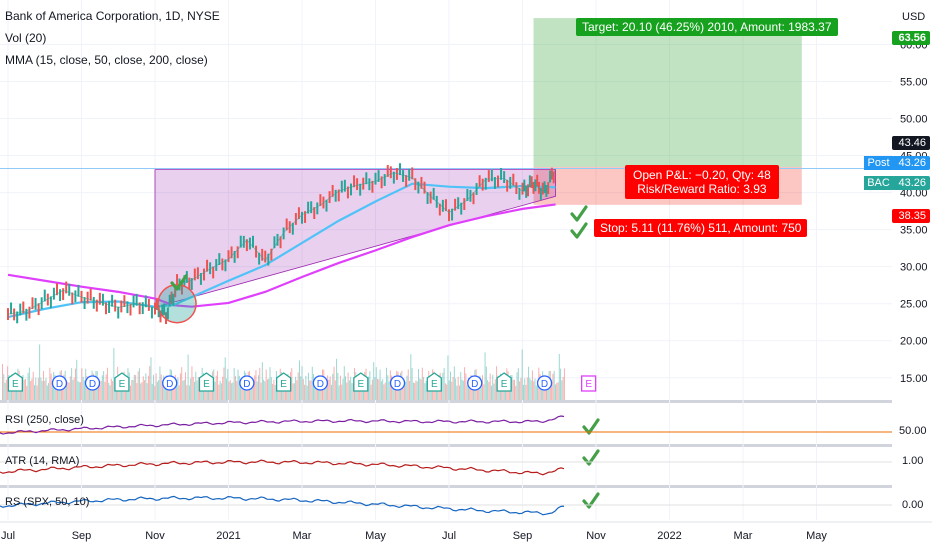  What do you see at coordinates (26, 38) in the screenshot?
I see `volume-legend: Vol (20)` at bounding box center [26, 38].